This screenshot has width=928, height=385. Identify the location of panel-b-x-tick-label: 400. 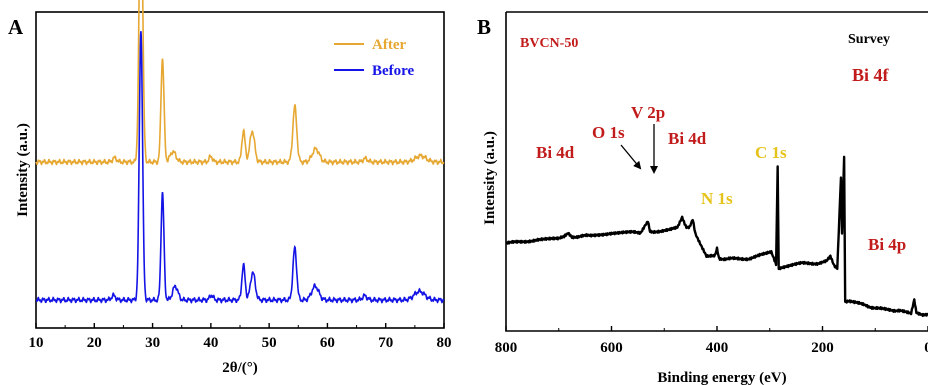
(717, 348).